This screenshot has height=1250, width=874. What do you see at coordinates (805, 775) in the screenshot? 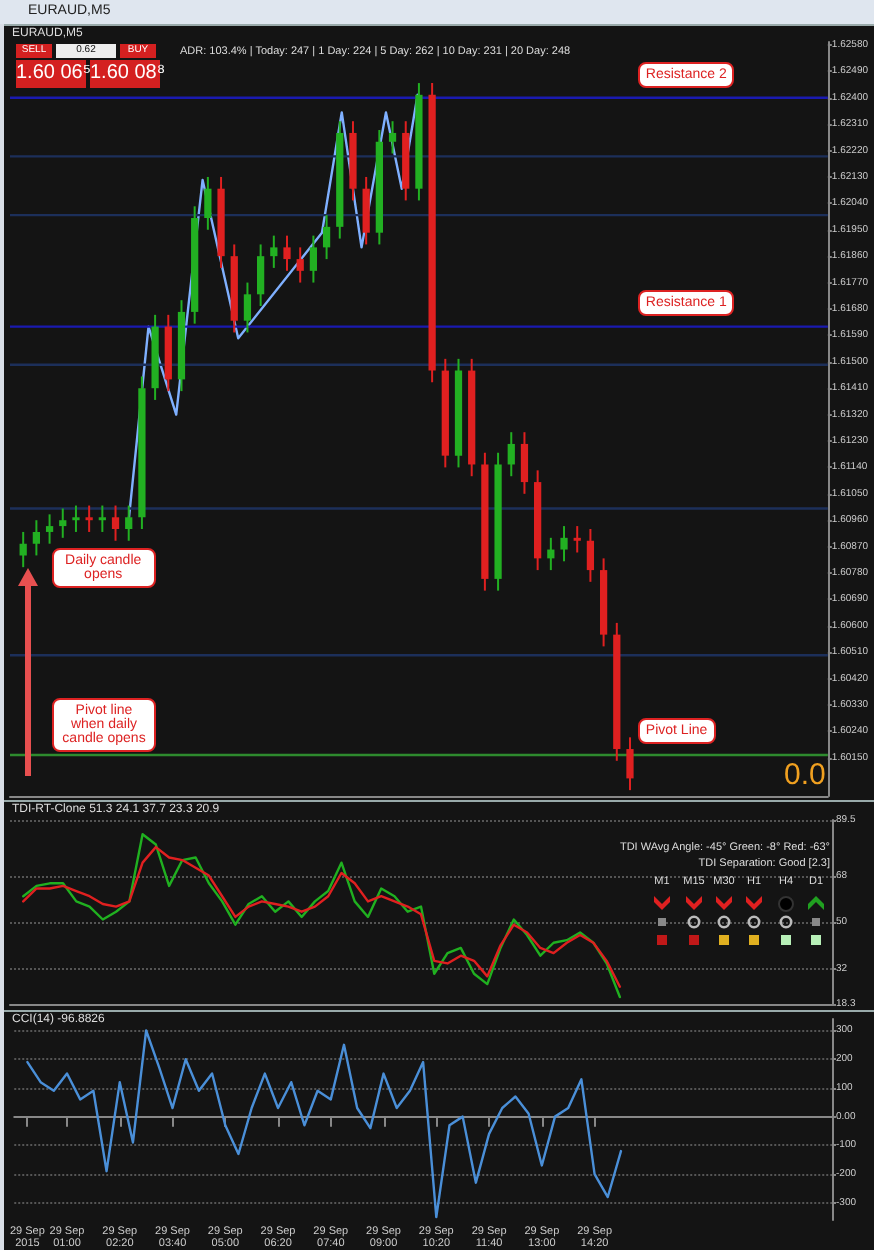
I see `annotation: 0.0` at bounding box center [805, 775].